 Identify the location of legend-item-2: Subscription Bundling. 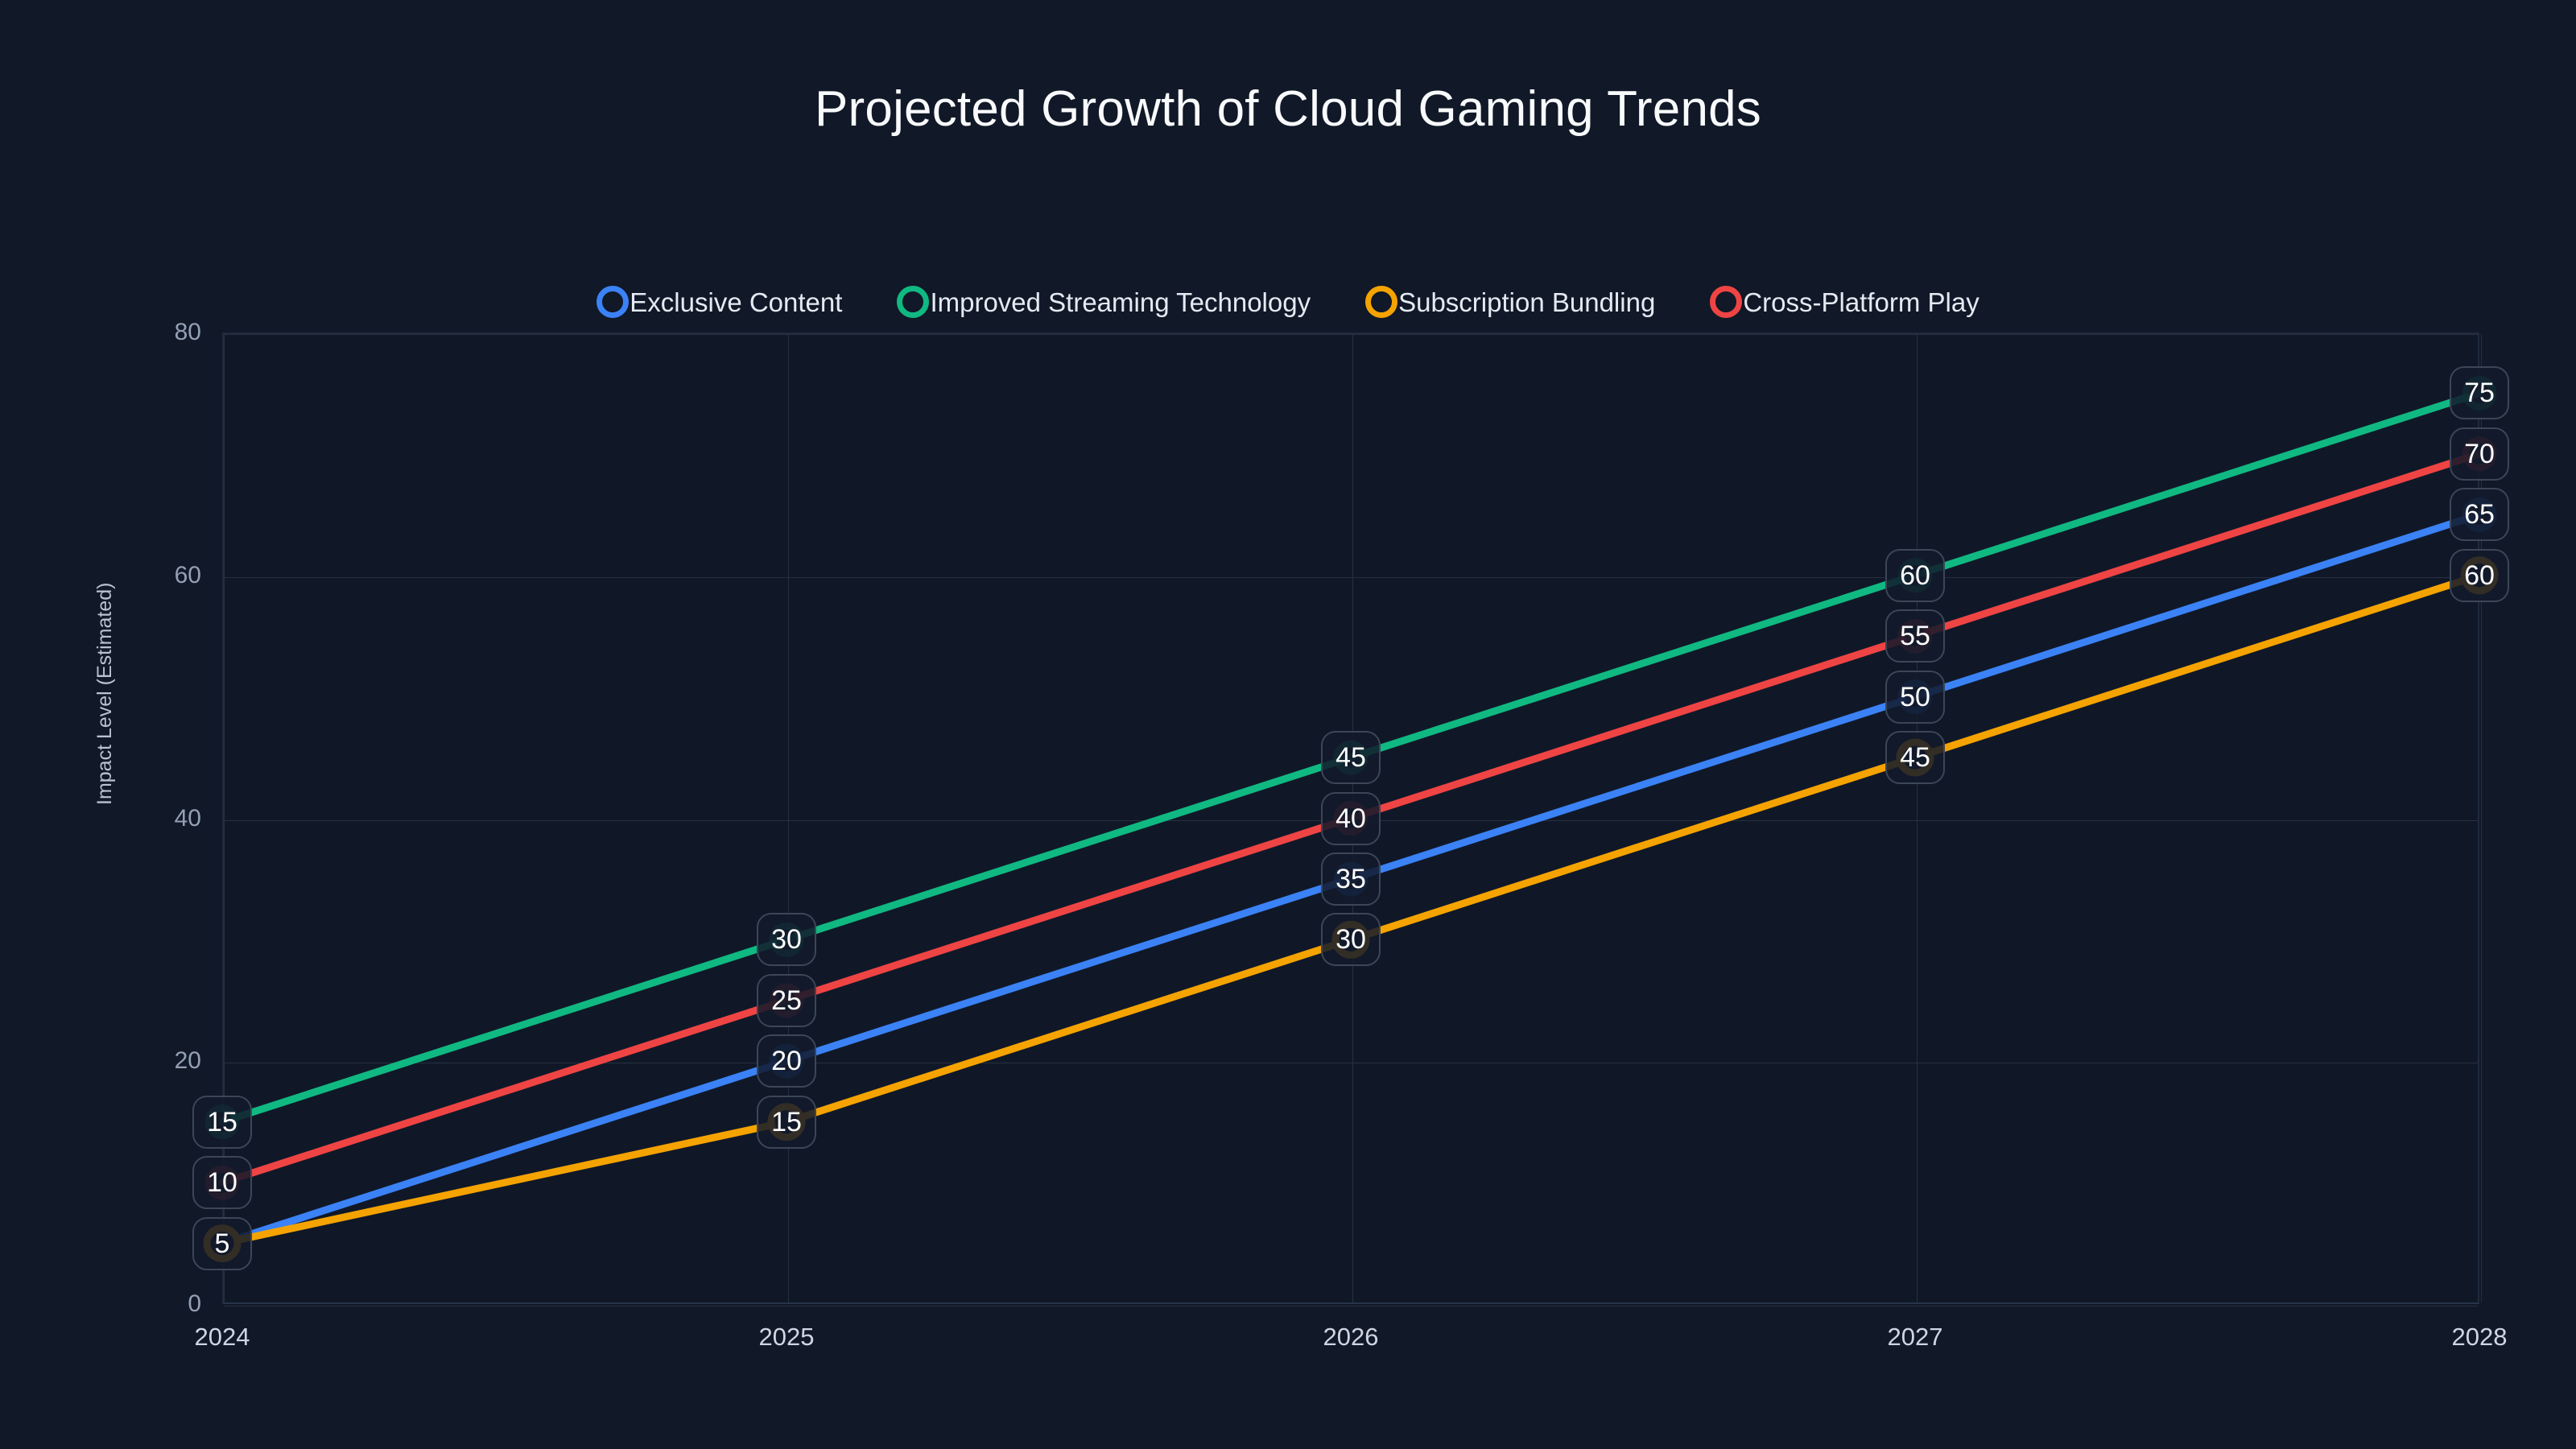
(1510, 302).